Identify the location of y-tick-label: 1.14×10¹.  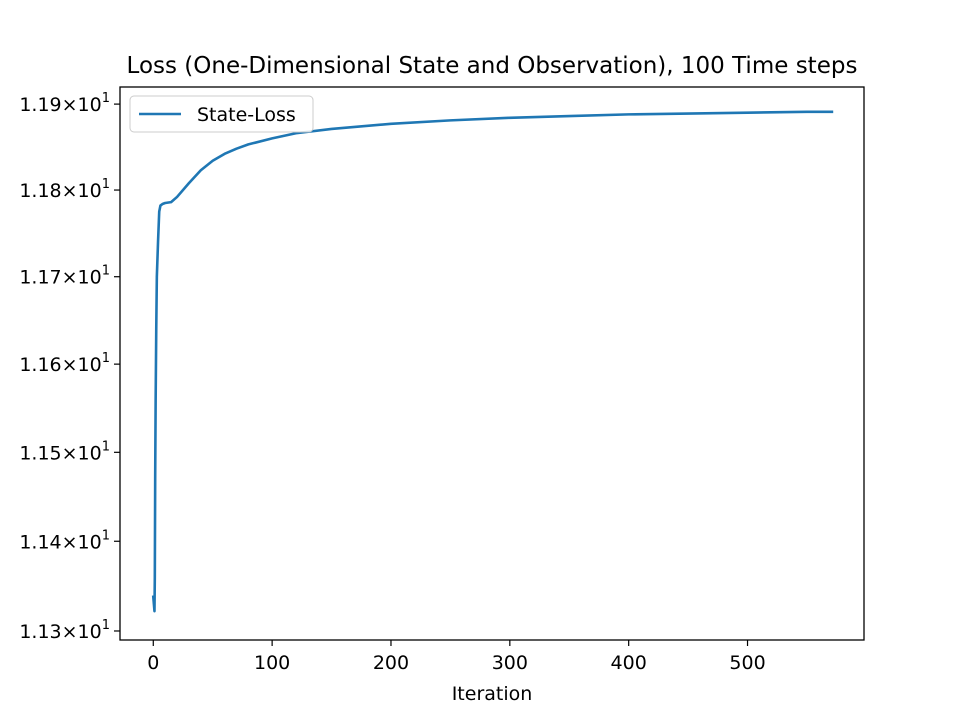
(64, 540).